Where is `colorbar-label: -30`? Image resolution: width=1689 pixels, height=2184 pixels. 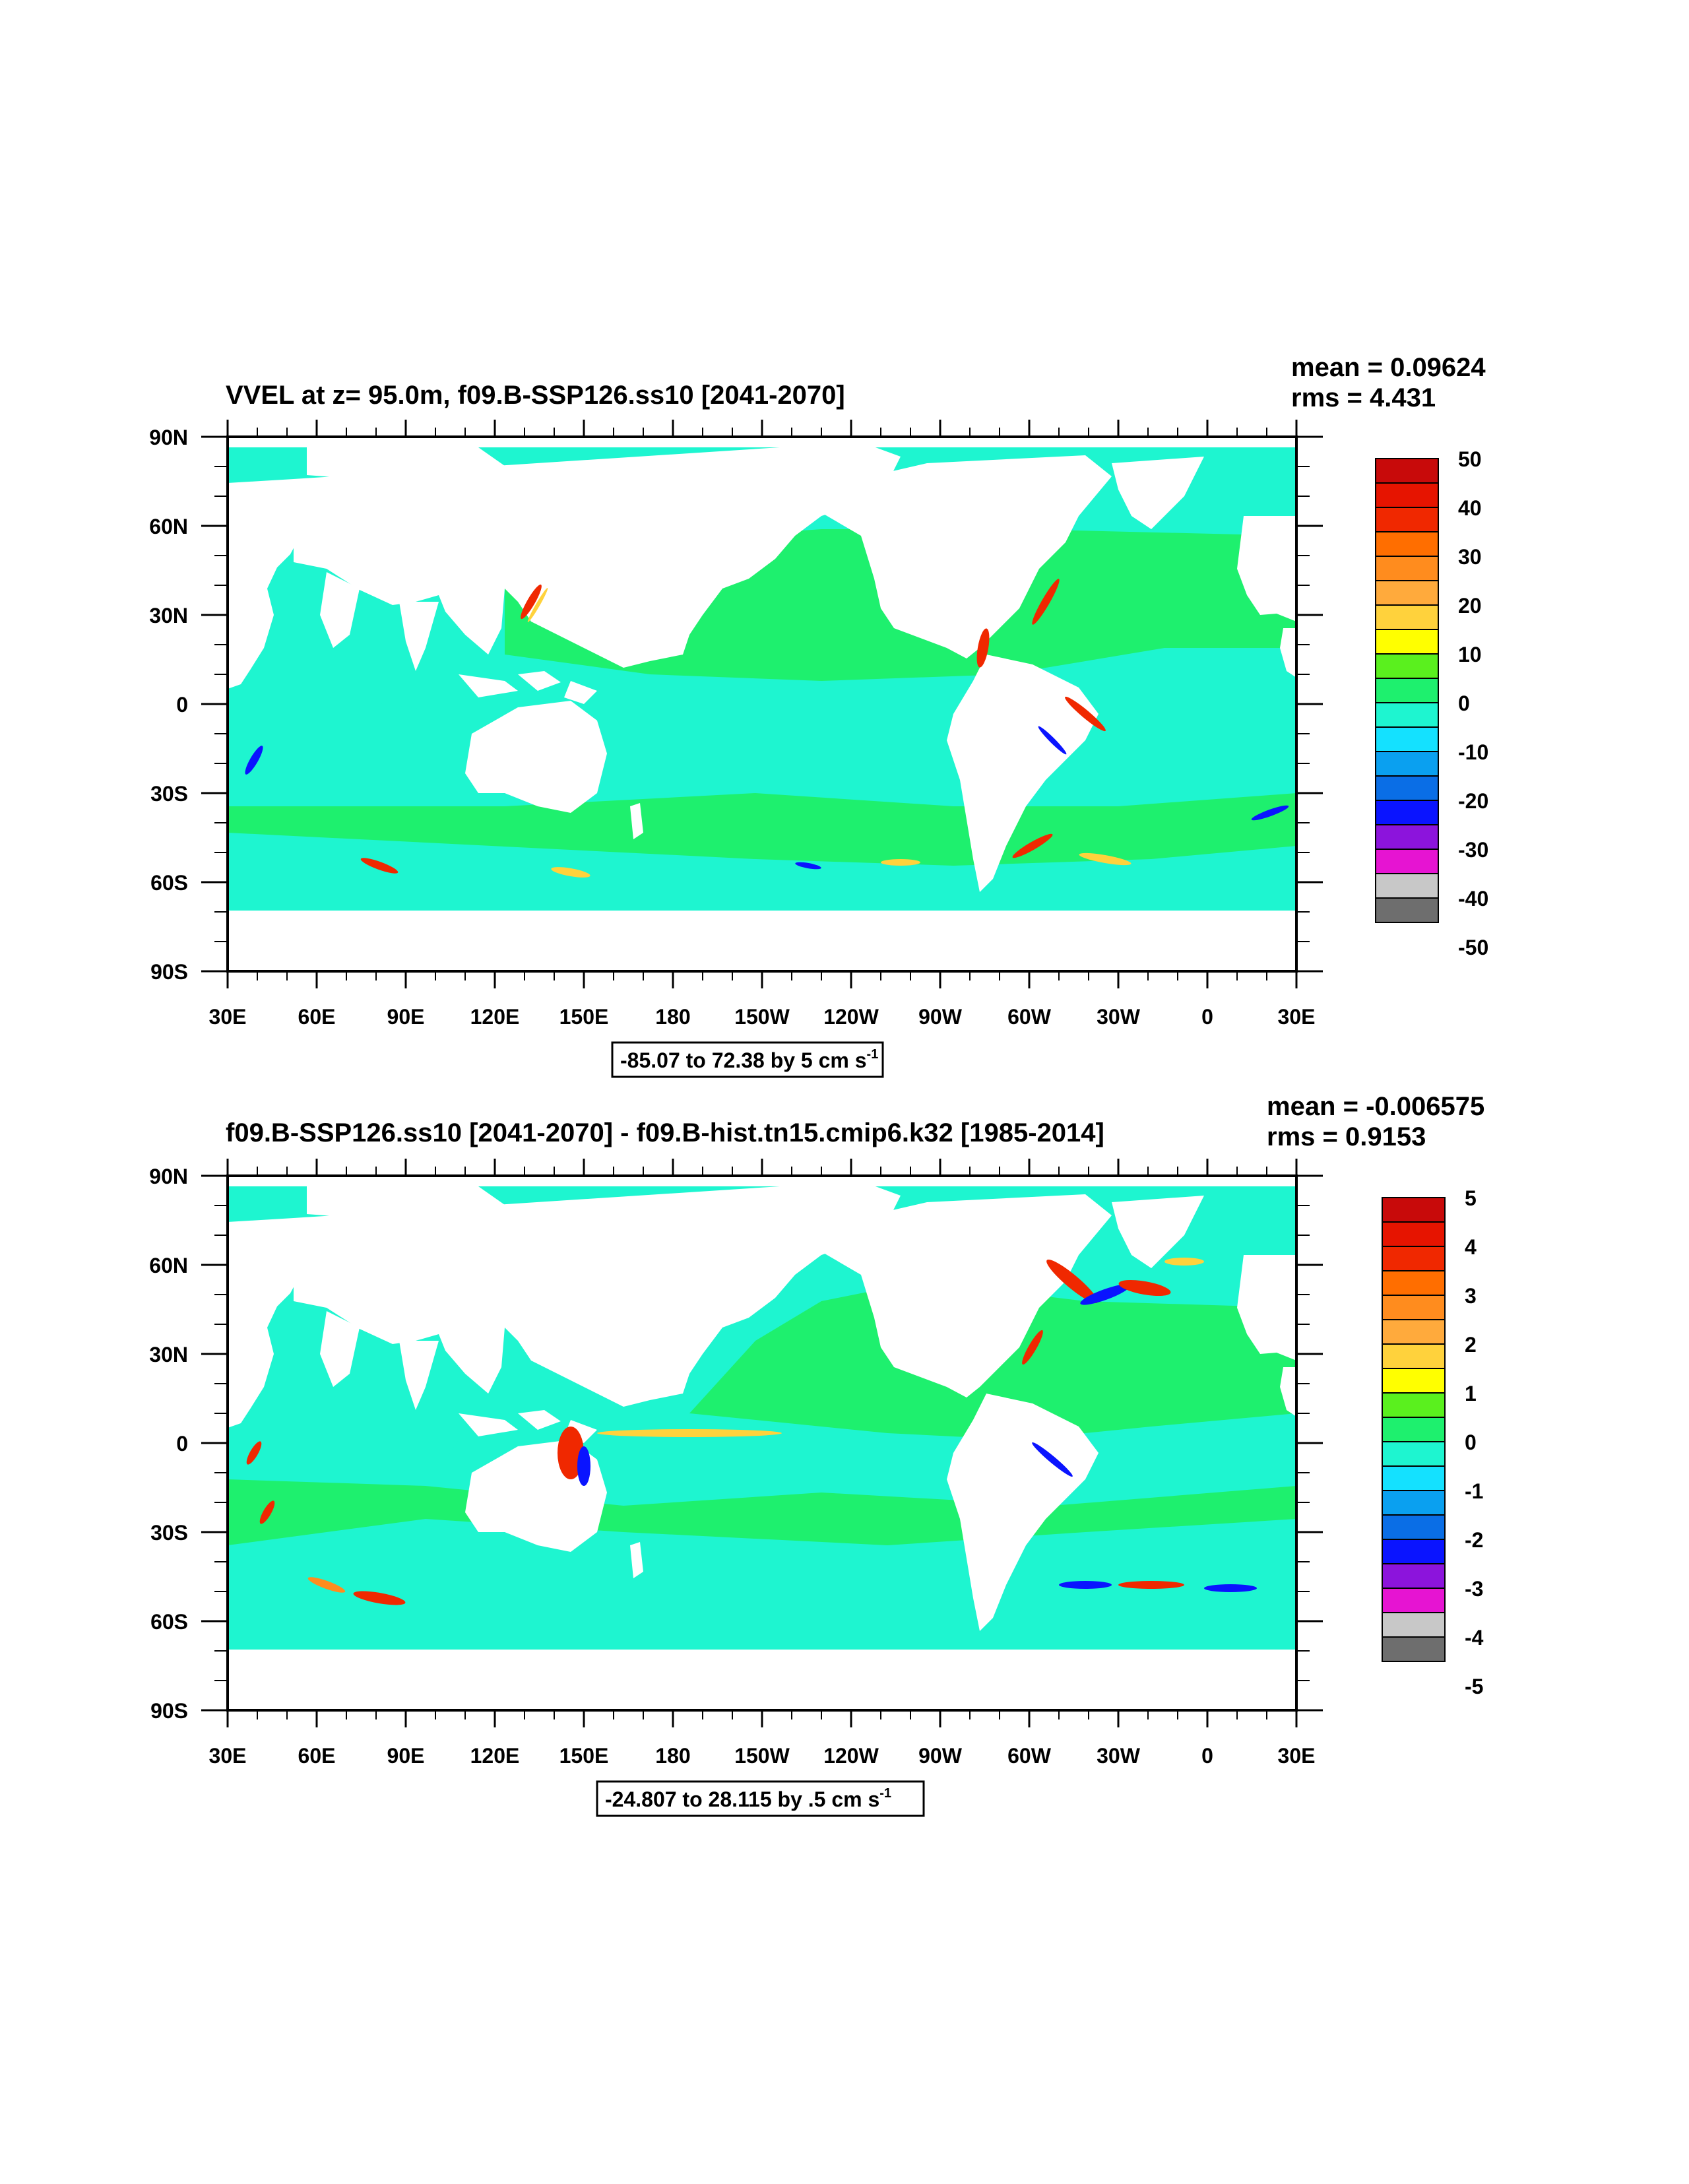 colorbar-label: -30 is located at coordinates (1473, 850).